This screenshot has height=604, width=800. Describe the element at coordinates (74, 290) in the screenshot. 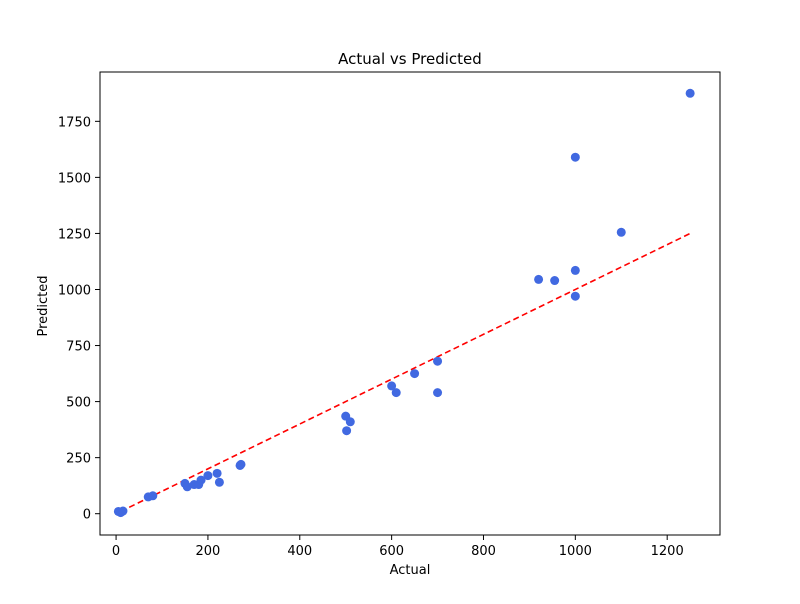

I see `y-tick-label: 1000` at that location.